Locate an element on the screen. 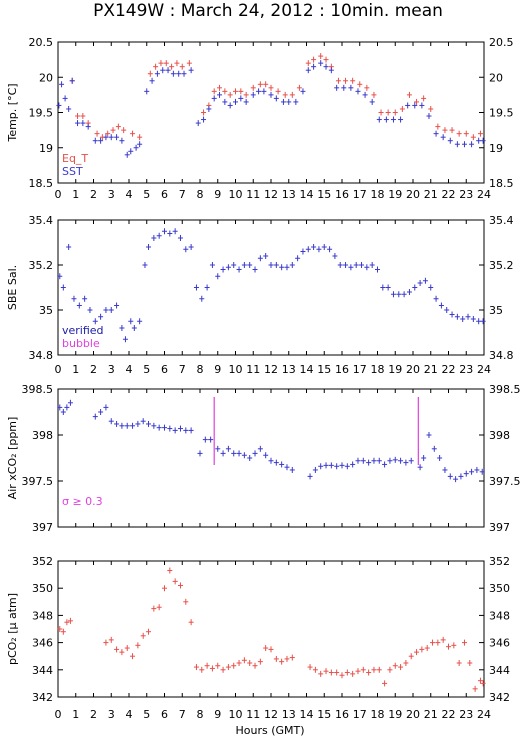 The image size is (529, 739). y-tick-label-right: 18.5 is located at coordinates (501, 183).